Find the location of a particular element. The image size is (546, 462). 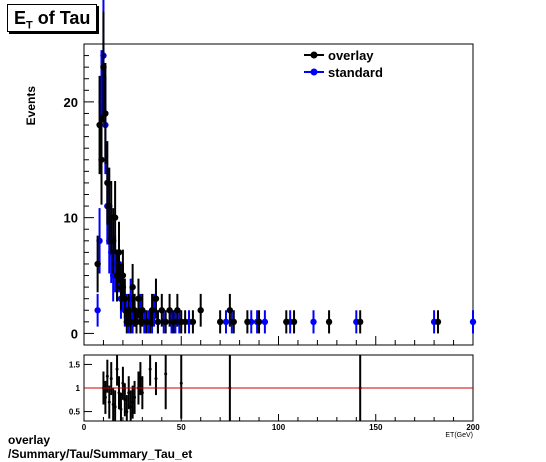

footer-dataset-label: overlay is located at coordinates (29, 440).